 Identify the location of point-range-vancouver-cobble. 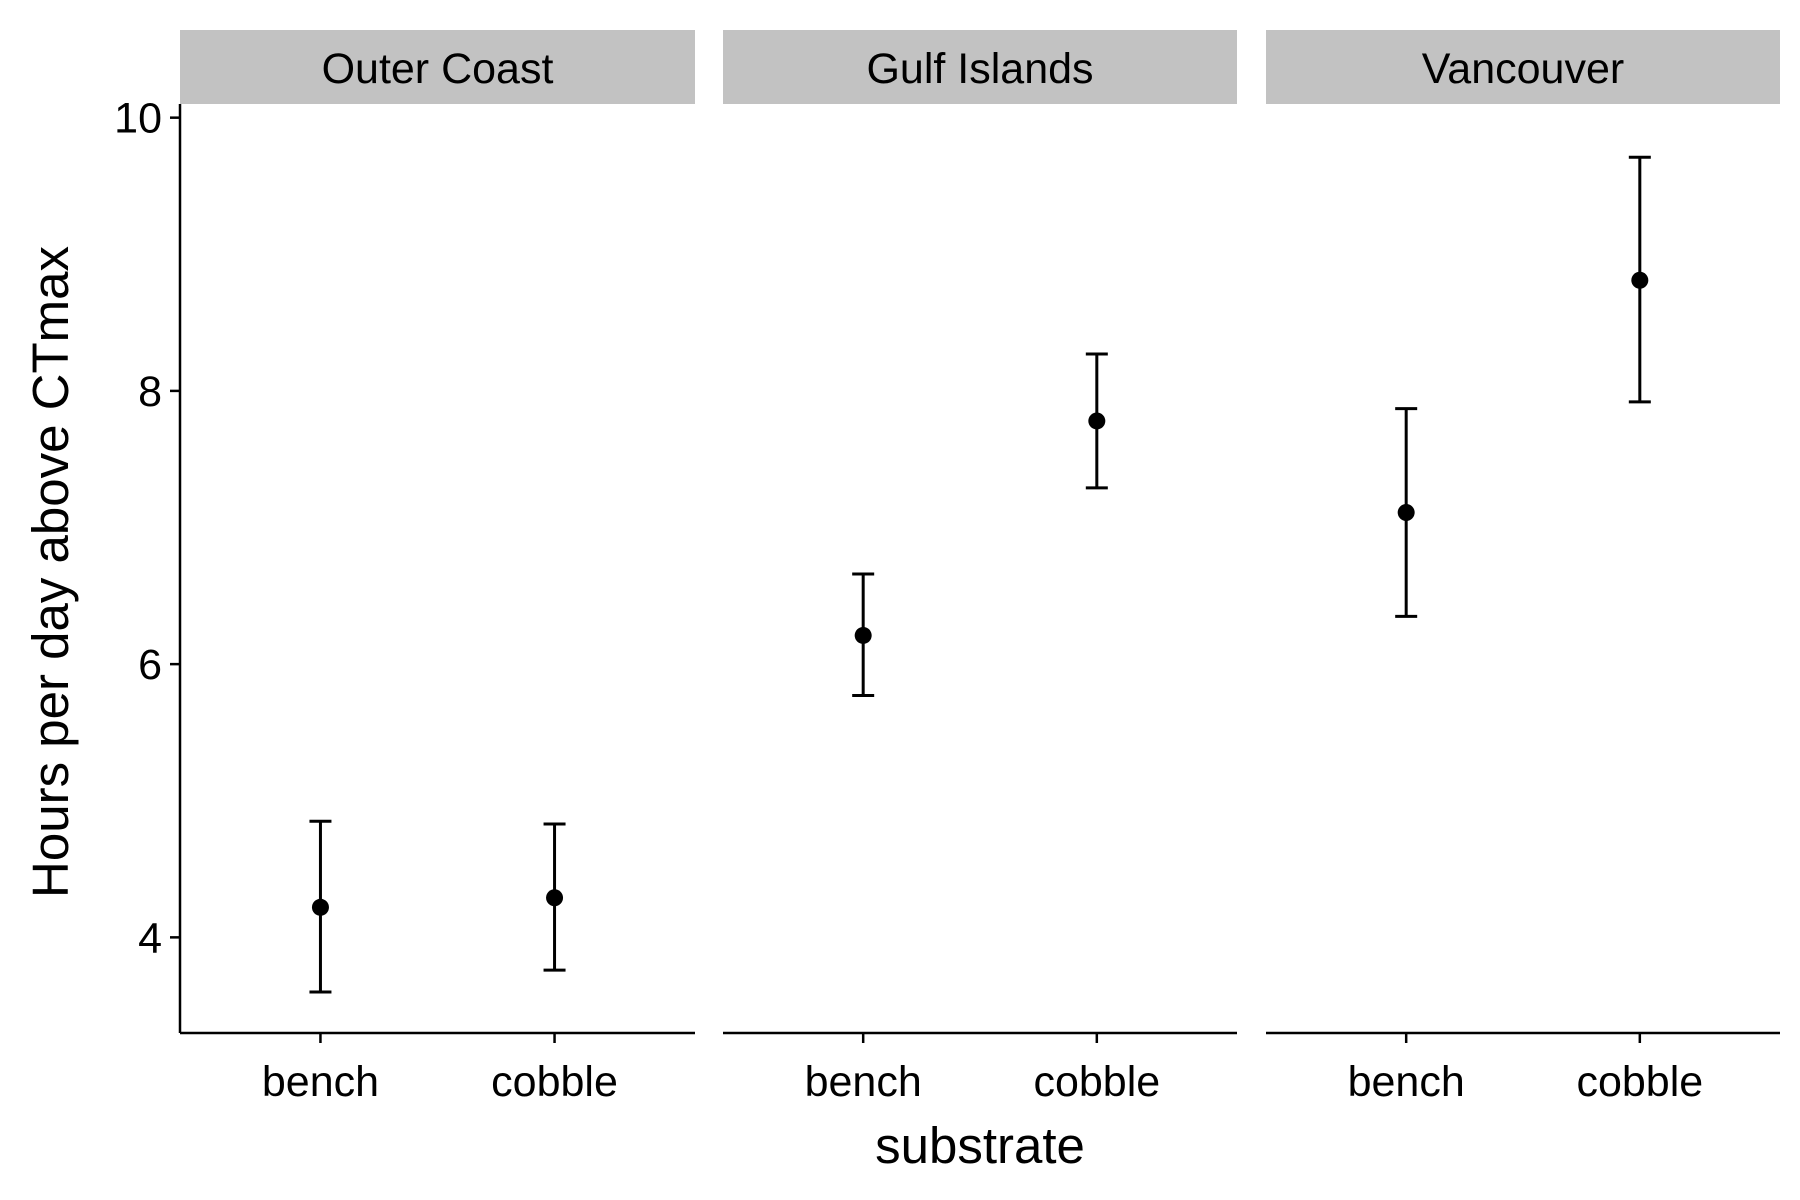
(1639, 279).